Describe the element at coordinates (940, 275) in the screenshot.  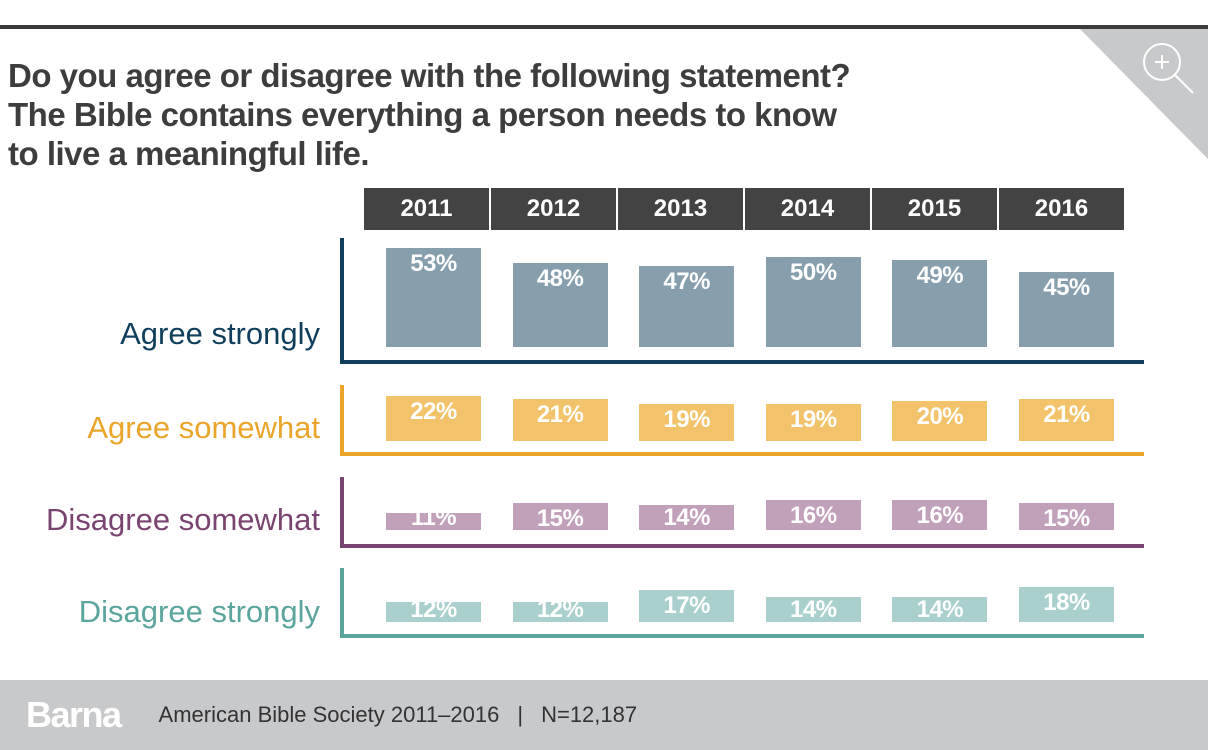
I see `bar-value-label: 49%` at that location.